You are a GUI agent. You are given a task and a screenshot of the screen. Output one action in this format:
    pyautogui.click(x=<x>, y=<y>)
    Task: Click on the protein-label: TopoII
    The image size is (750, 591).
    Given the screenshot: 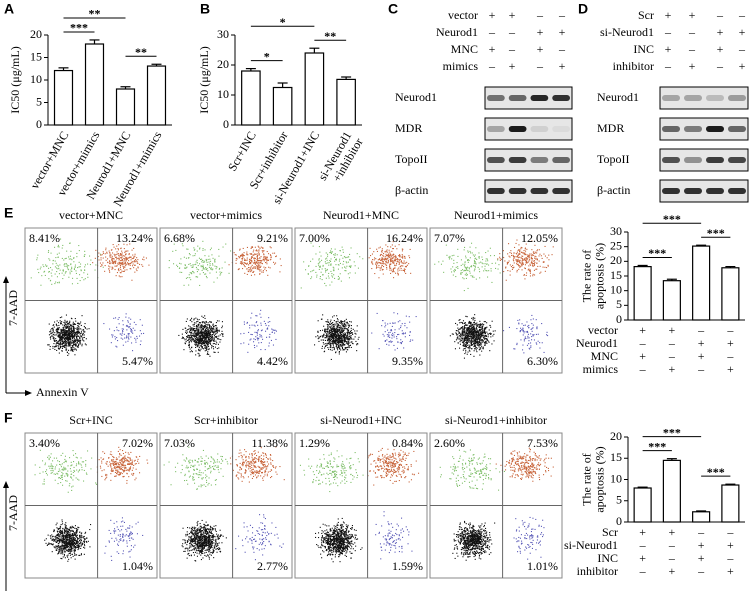 What is the action you would take?
    pyautogui.click(x=411, y=159)
    